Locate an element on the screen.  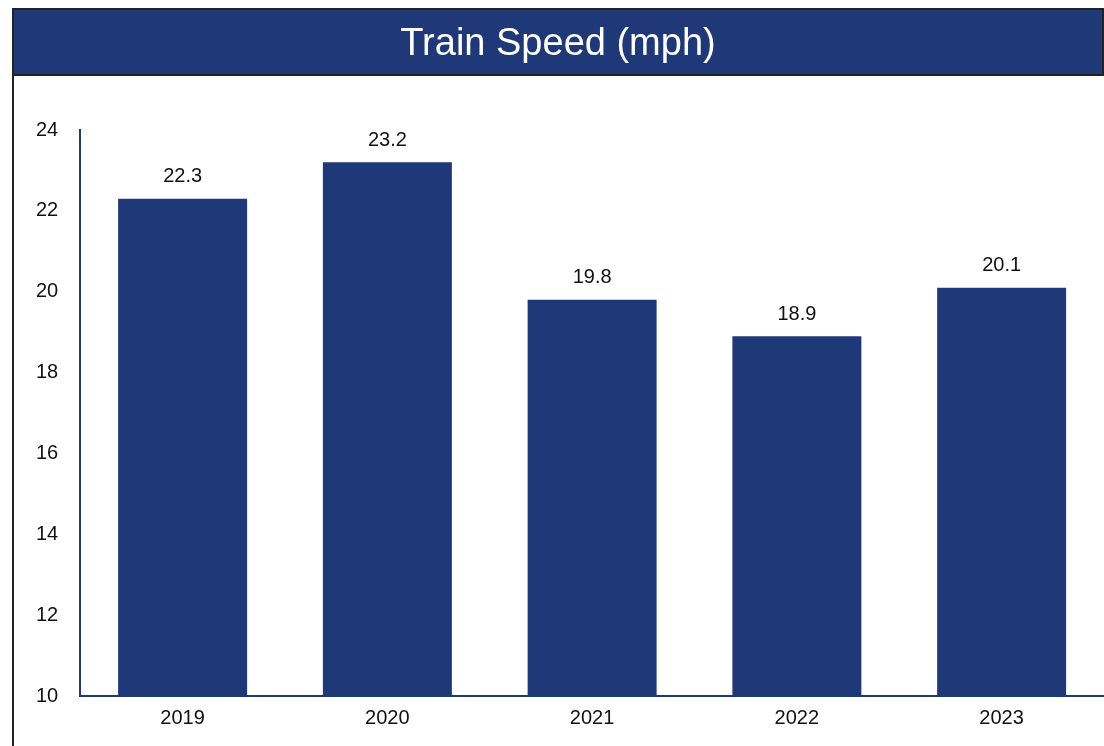
y-tick-label: 24 is located at coordinates (47, 128).